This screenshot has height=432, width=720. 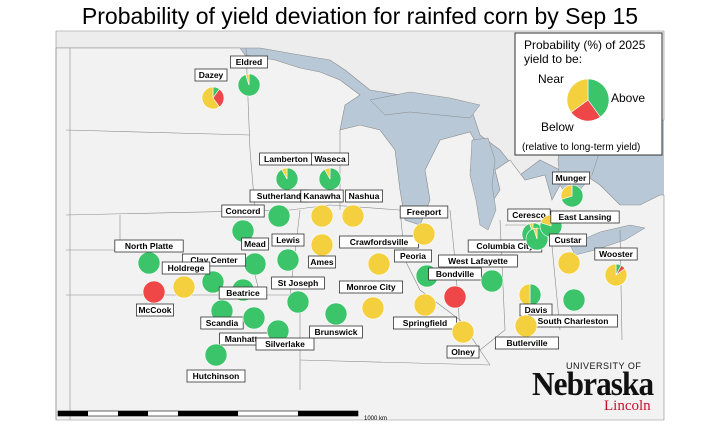 I want to click on site-label-box-mccook, so click(x=154, y=310).